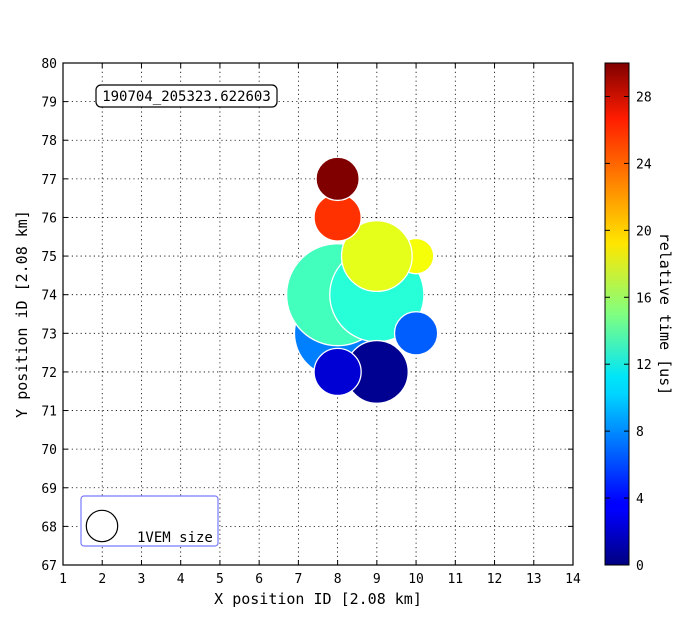 The width and height of the screenshot is (686, 628). I want to click on colorbar-tick-label: 0, so click(640, 566).